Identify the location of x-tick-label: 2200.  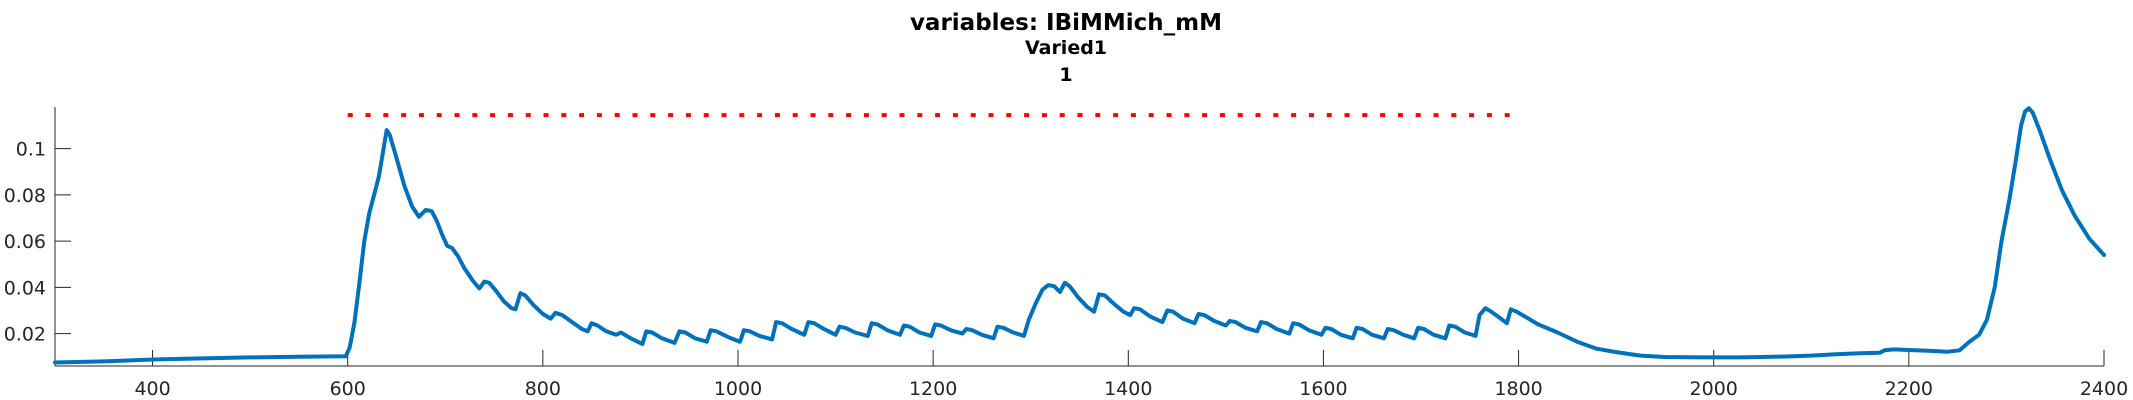
(1909, 389).